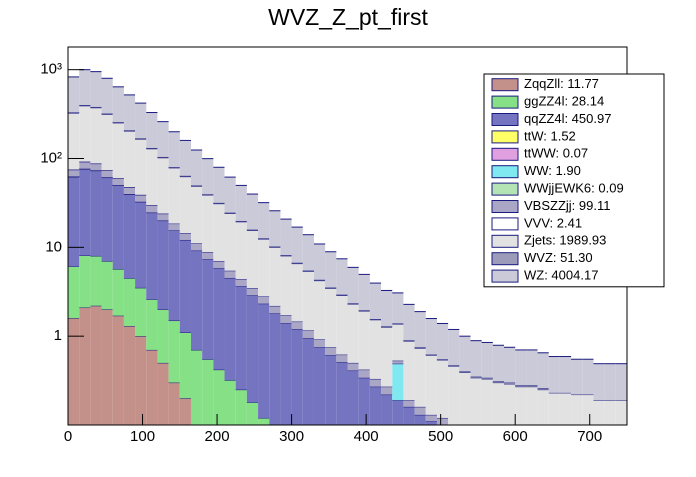  I want to click on x-tick-label: 200, so click(217, 436).